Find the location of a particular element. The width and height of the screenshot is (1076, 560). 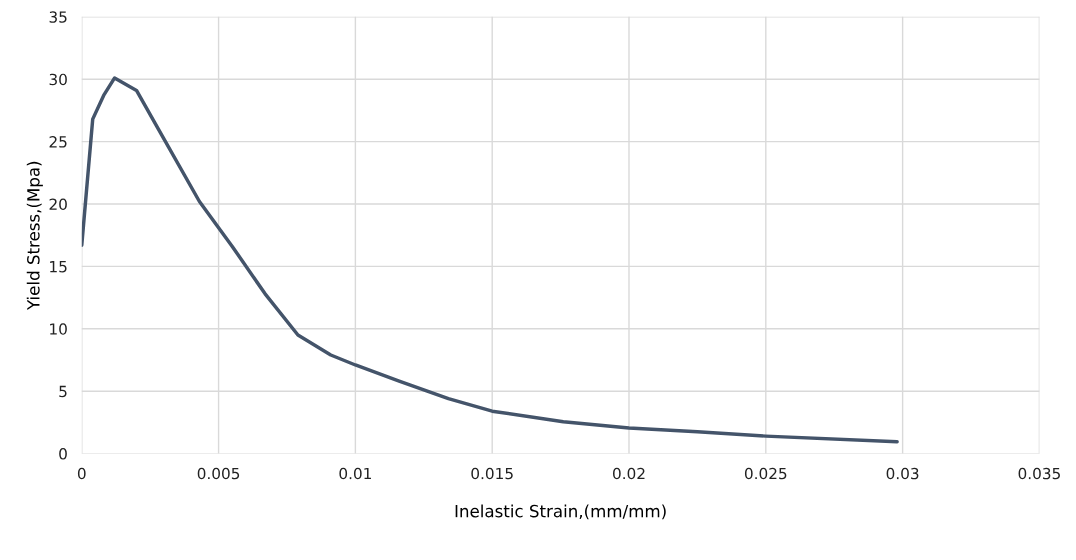

y-tick-label: 0 is located at coordinates (63, 454).